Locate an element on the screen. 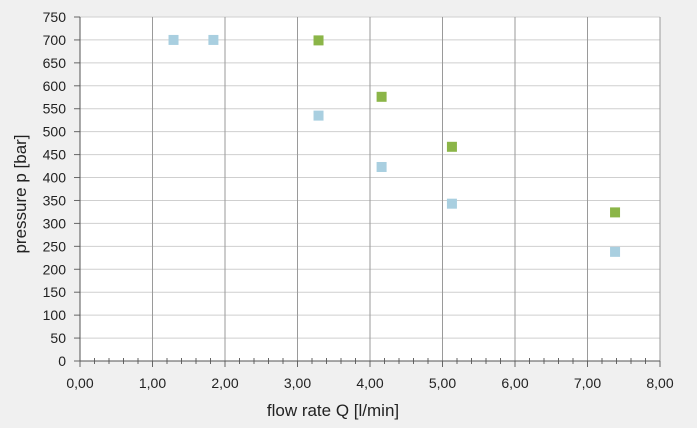 This screenshot has height=428, width=697. y-tick-label: 250 is located at coordinates (55, 246).